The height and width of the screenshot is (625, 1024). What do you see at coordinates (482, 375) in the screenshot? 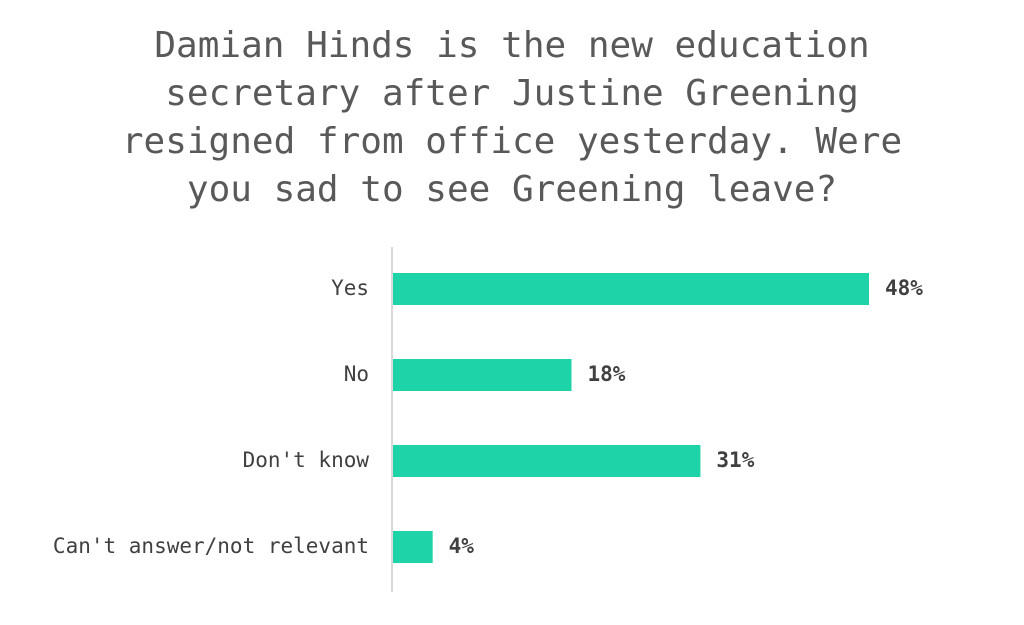
I see `bar-no` at bounding box center [482, 375].